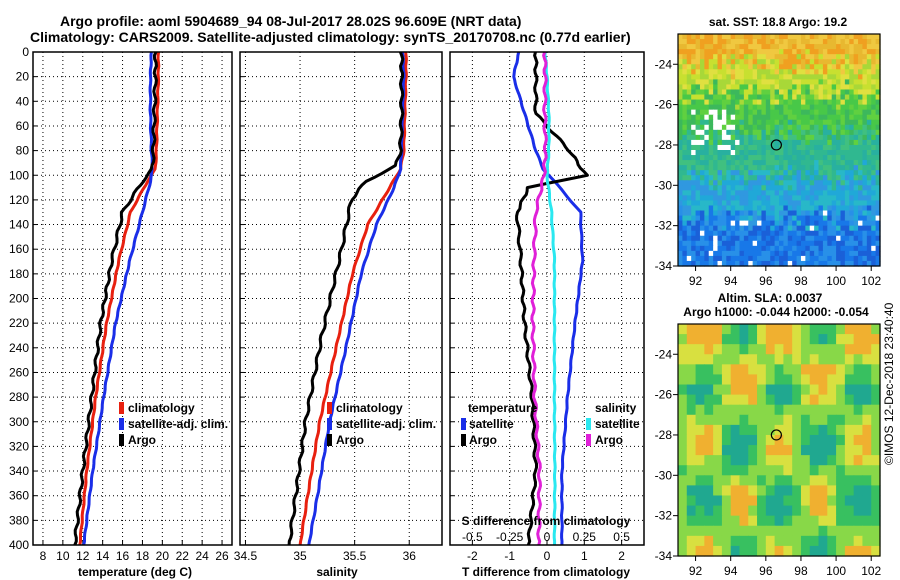  Describe the element at coordinates (483, 440) in the screenshot. I see `legend-t-argo: Argo` at that location.